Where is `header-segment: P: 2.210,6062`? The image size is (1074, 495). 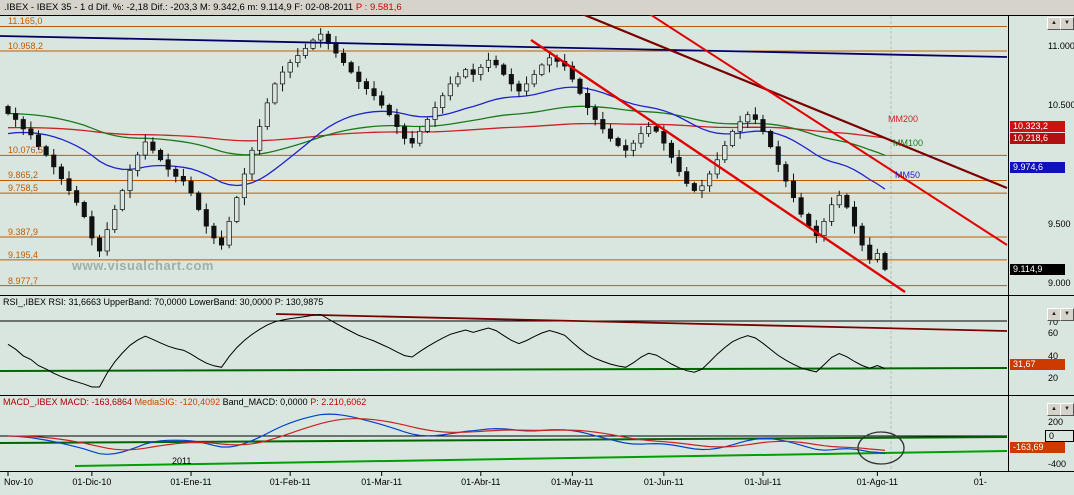
header-segment: P: 2.210,6062 is located at coordinates (338, 402).